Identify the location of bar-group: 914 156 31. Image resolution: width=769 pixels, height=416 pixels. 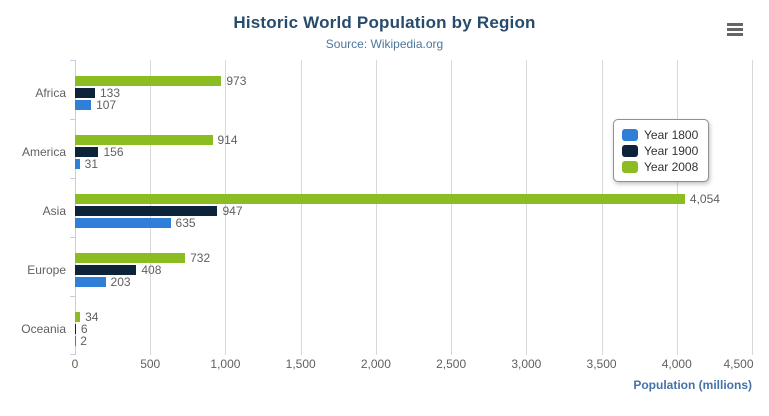
(413, 152).